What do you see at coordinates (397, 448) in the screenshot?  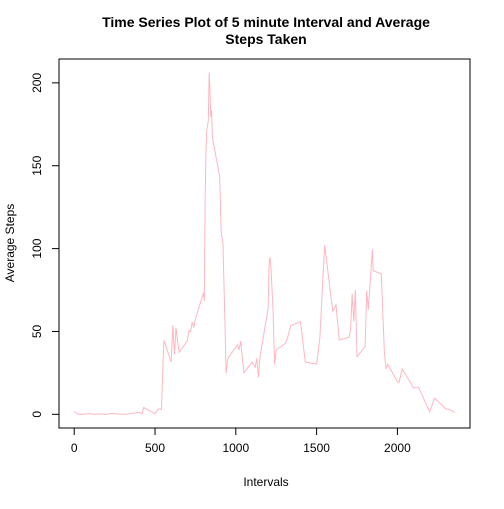 I see `x-tick-label: 2000` at bounding box center [397, 448].